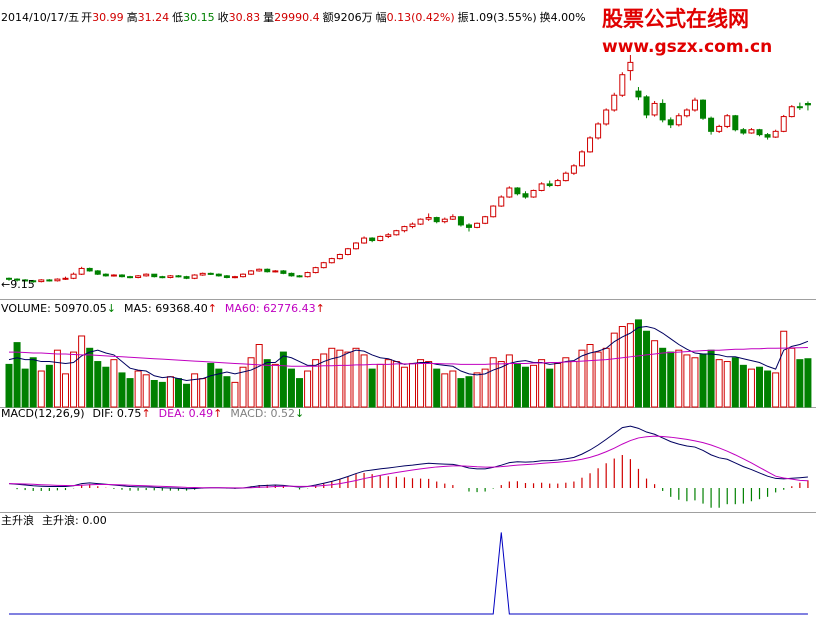  Describe the element at coordinates (270, 308) in the screenshot. I see `legend-text: MA60: 62776.43` at that location.